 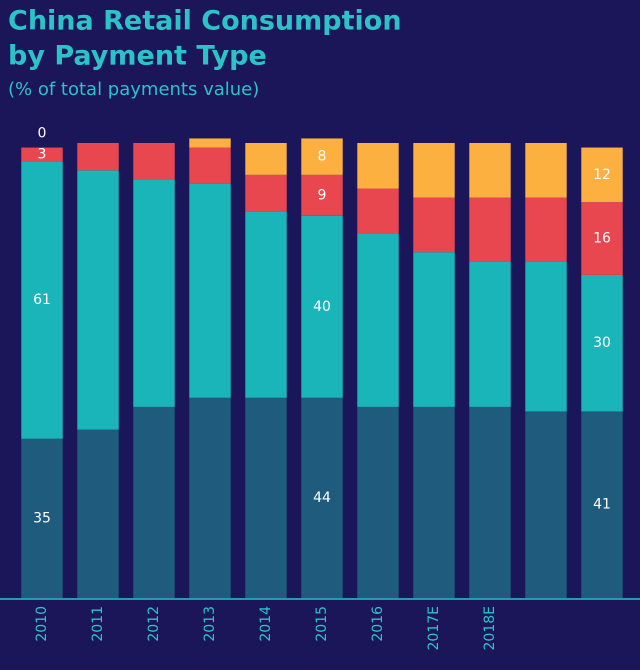 I want to click on value-label: 44, so click(x=322, y=498).